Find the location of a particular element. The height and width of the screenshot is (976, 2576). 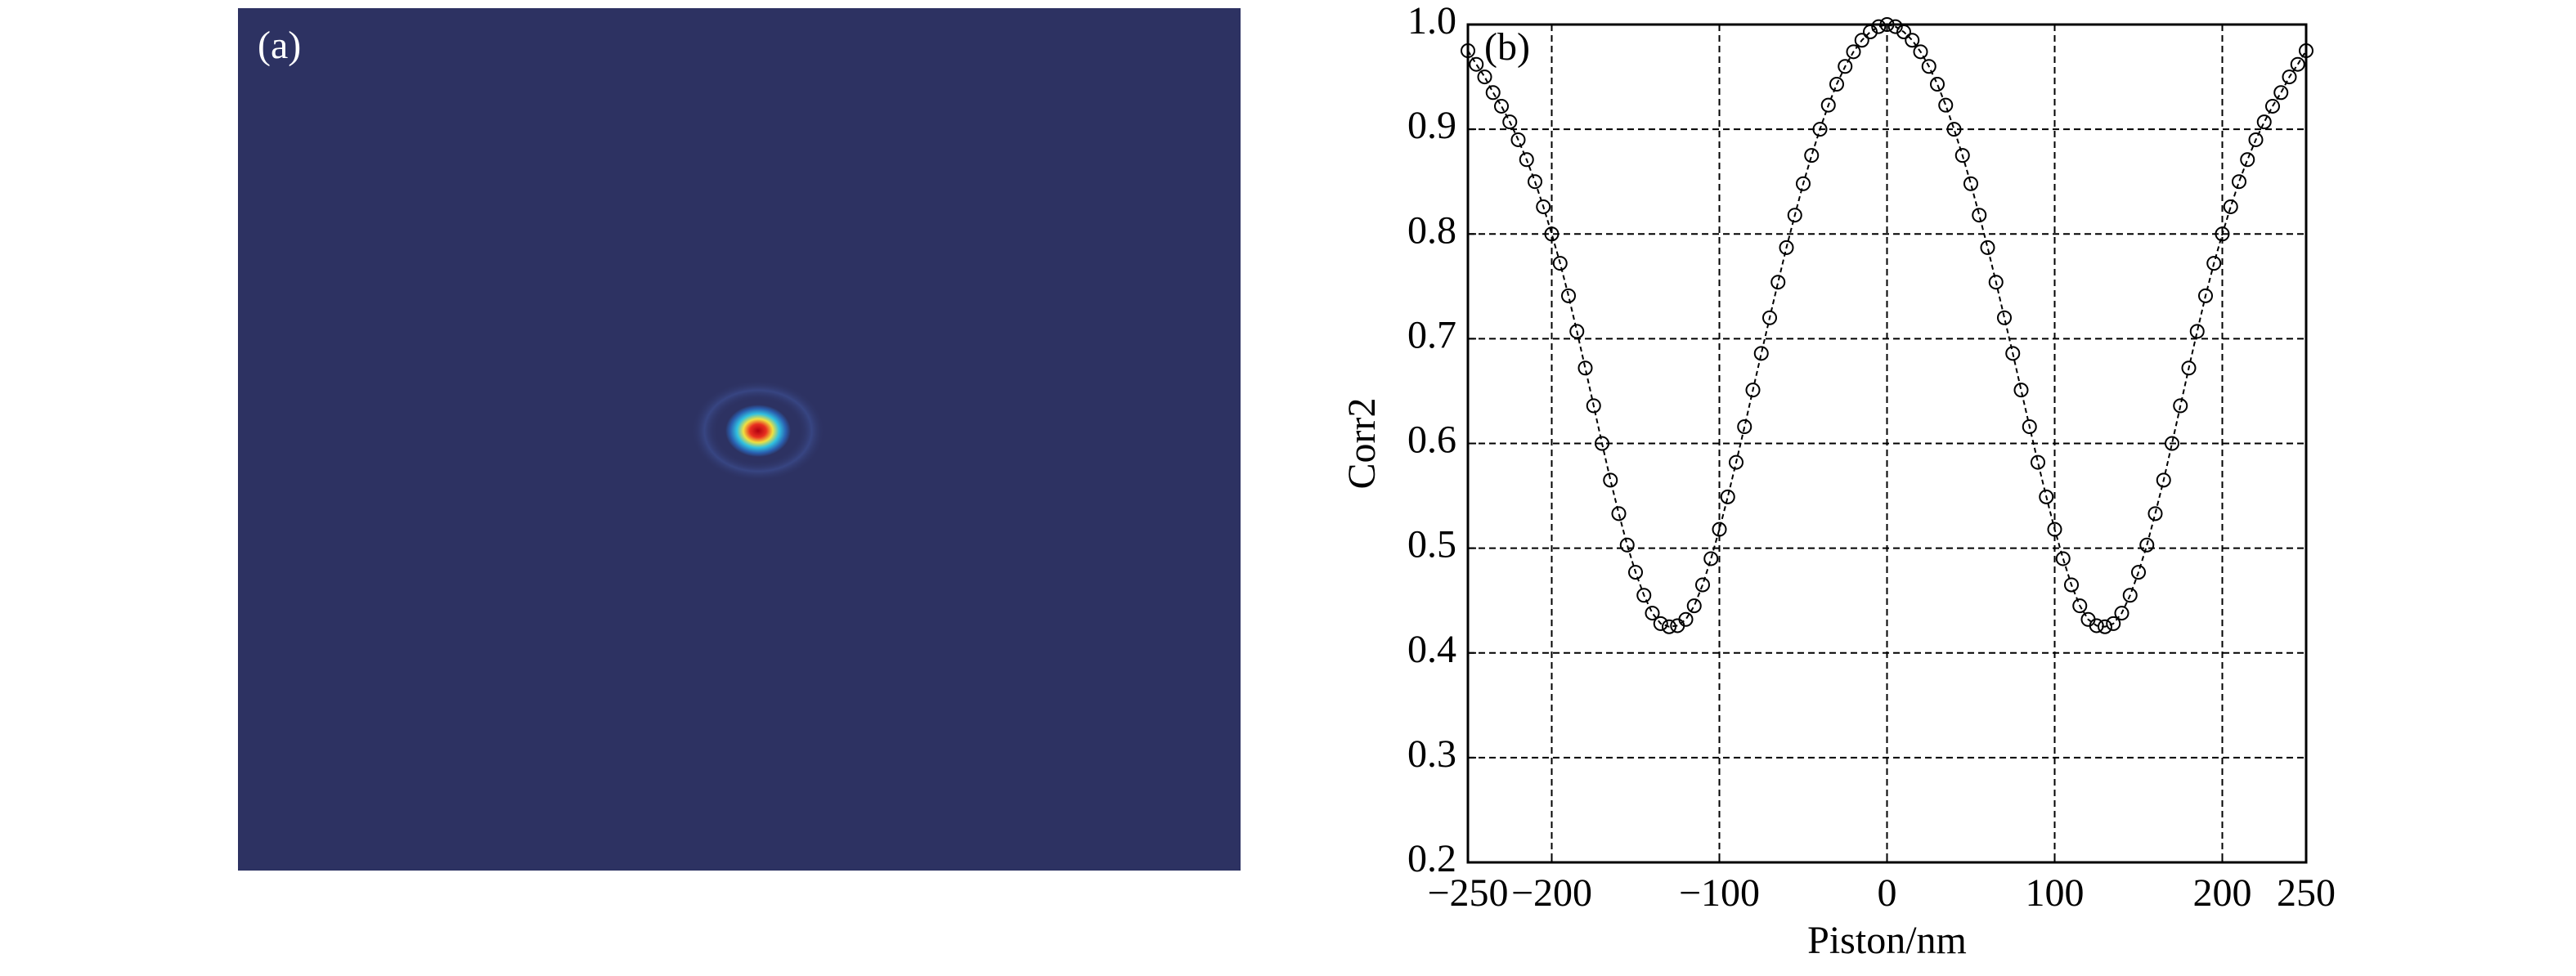

x-tick-label: −100 is located at coordinates (1719, 893).